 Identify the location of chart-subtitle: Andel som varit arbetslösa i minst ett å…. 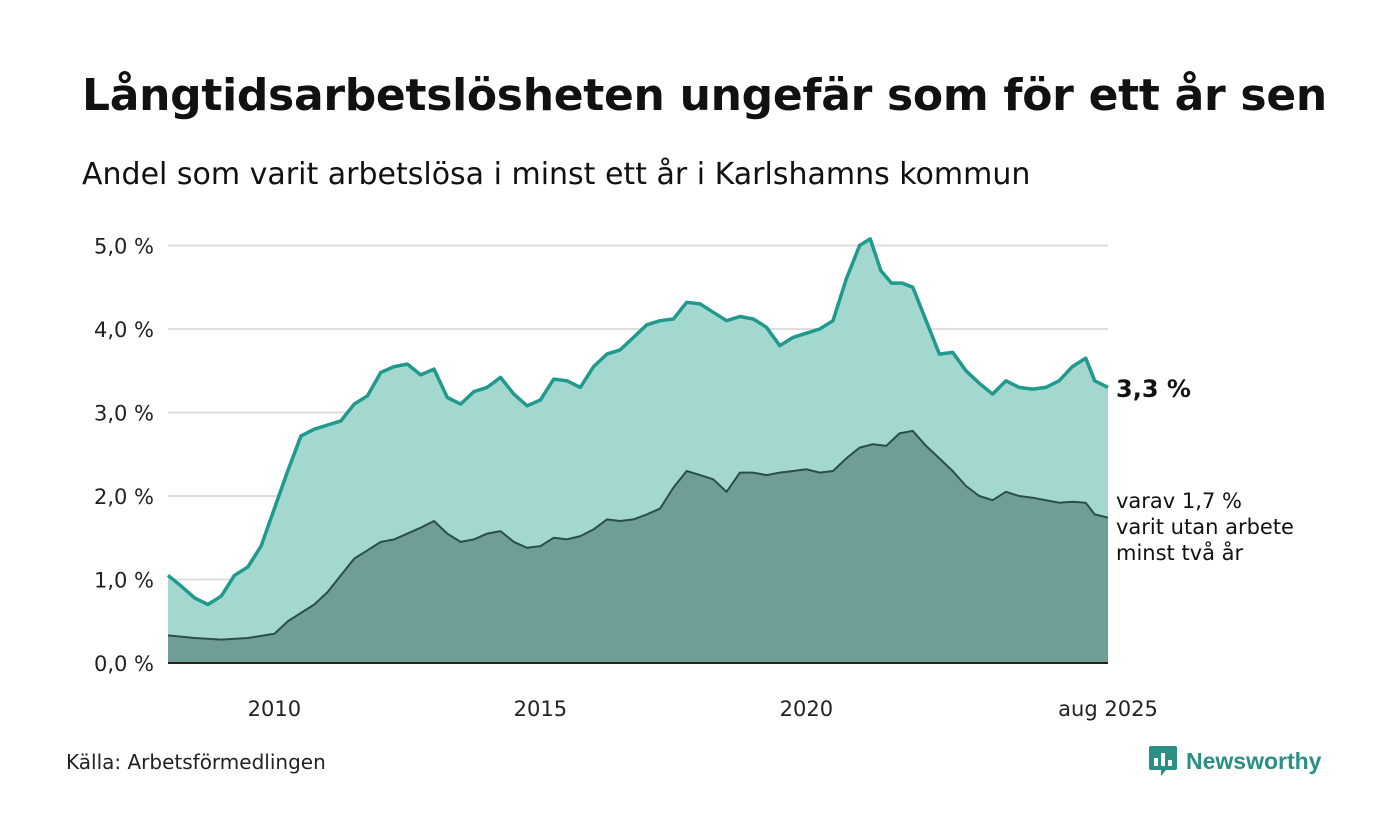
(556, 174).